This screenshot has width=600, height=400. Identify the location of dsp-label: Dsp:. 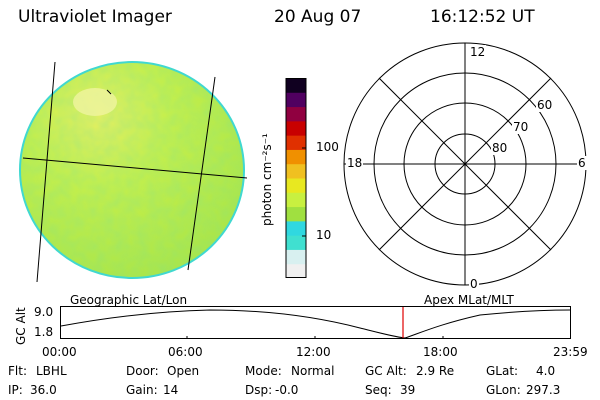
(259, 390).